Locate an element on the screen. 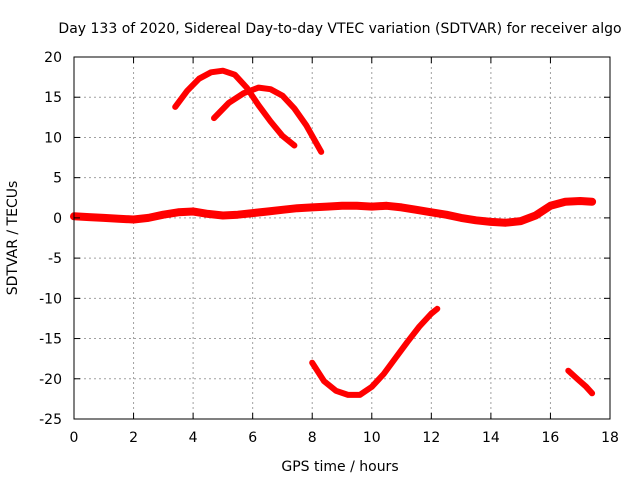 This screenshot has height=480, width=640. y-tick-label: 10 is located at coordinates (53, 138).